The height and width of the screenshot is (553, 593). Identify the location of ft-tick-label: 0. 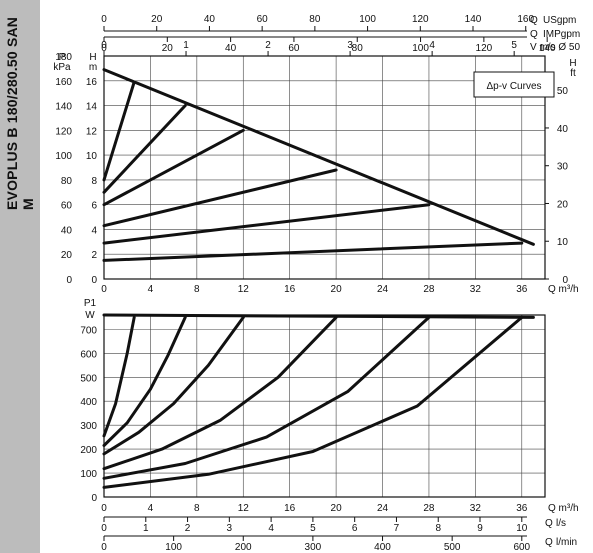
(565, 280).